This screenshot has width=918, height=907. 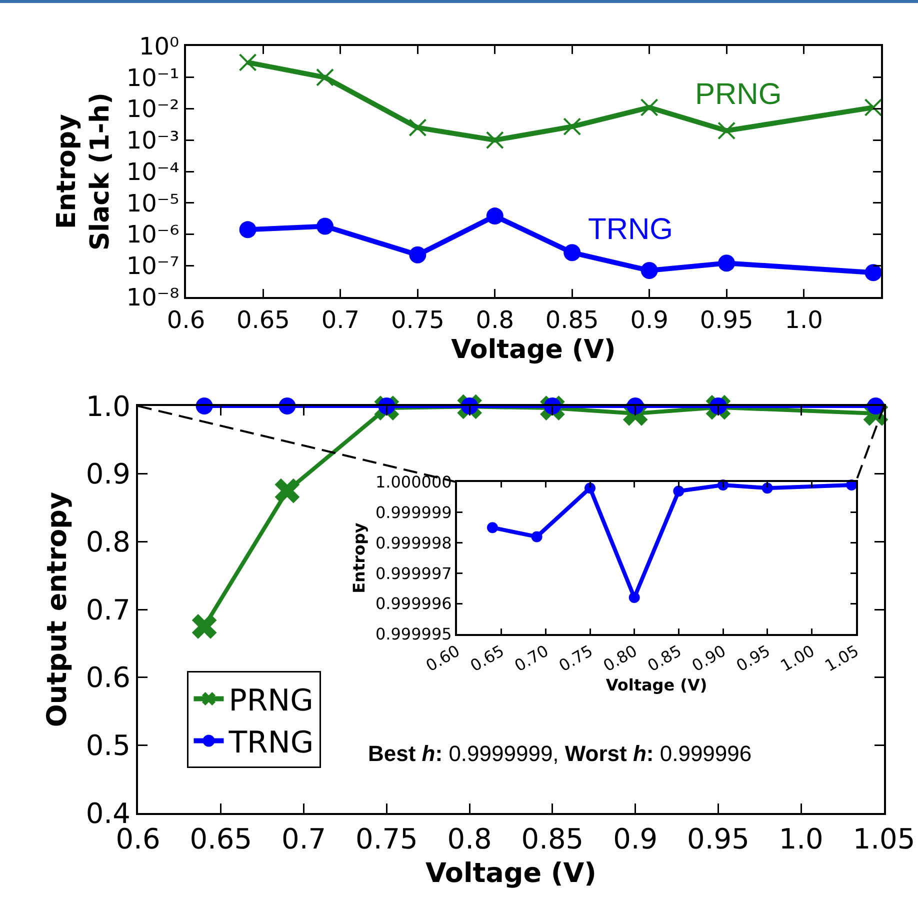 What do you see at coordinates (153, 203) in the screenshot?
I see `y-tick-label: 10⁻⁵` at bounding box center [153, 203].